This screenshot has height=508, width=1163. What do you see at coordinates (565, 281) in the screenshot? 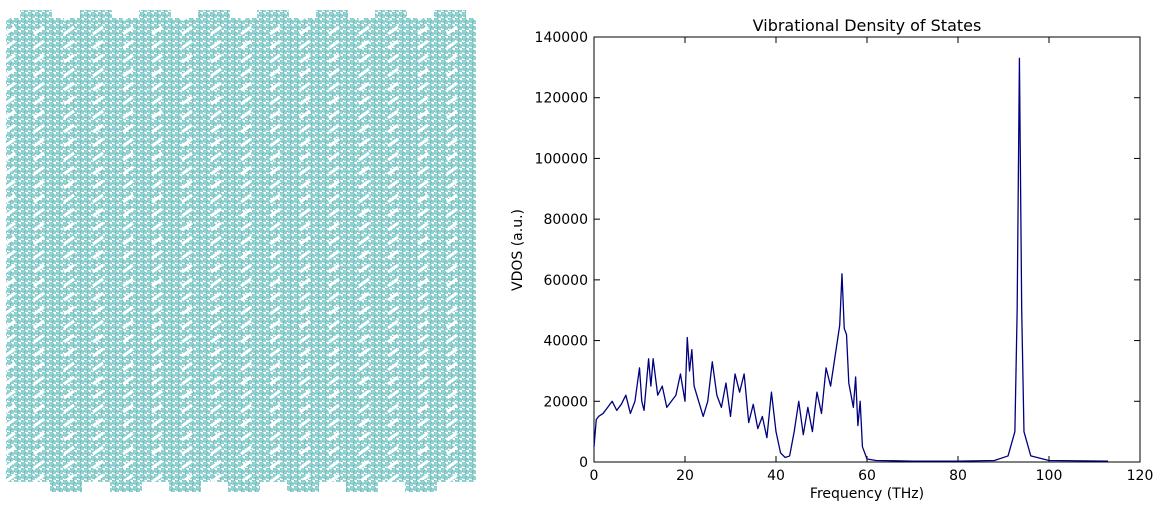
I see `y-tick-label: 60000` at bounding box center [565, 281].